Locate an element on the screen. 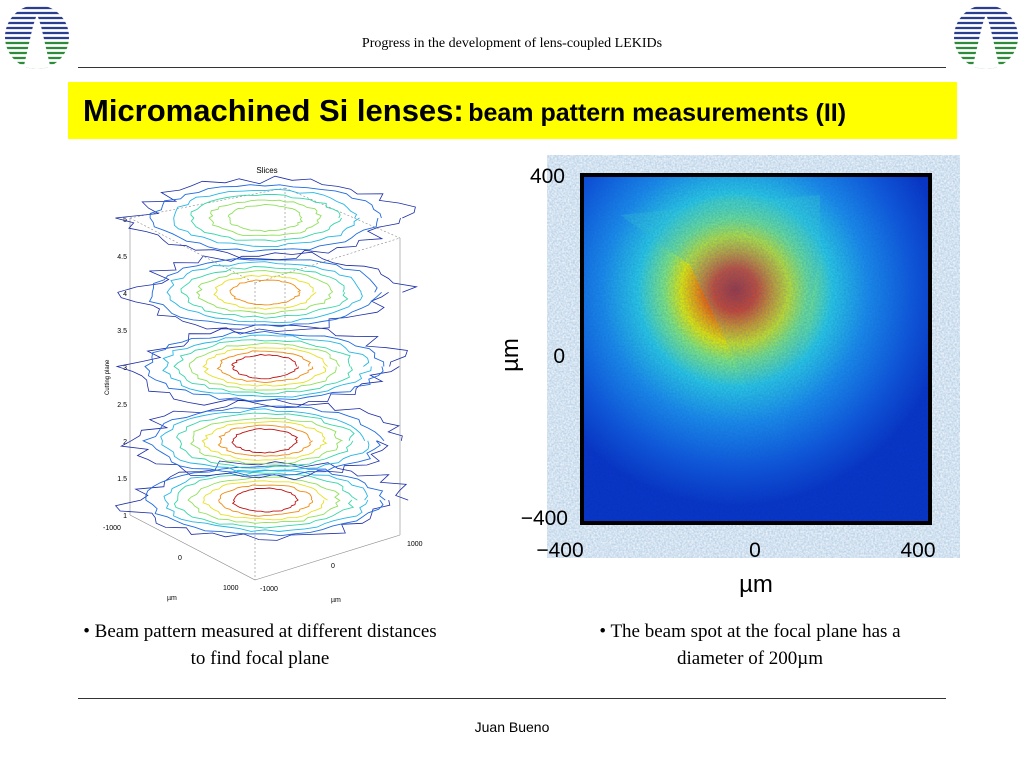 This screenshot has width=1024, height=768. x-tick-label: -1000 is located at coordinates (112, 528).